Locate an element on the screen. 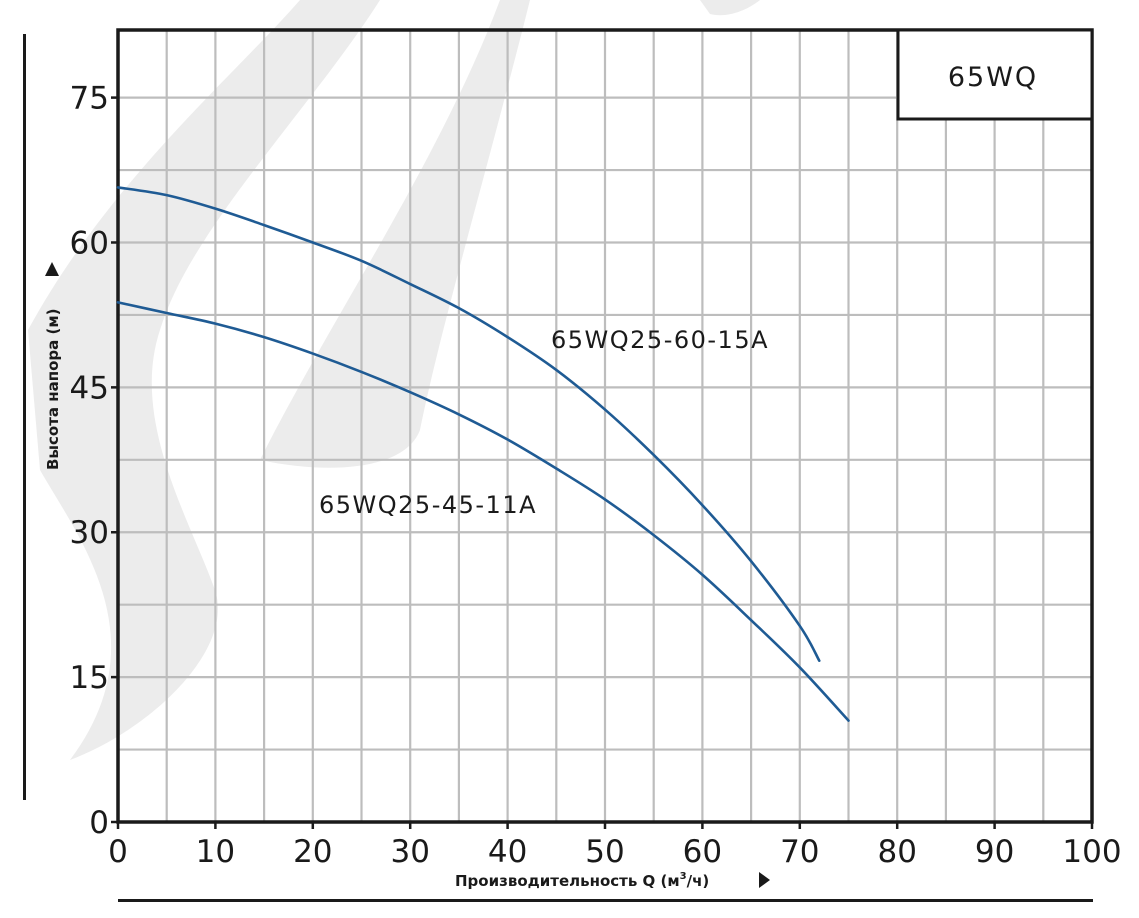  y-axis-title: Высота напора (м) is located at coordinates (53, 389).